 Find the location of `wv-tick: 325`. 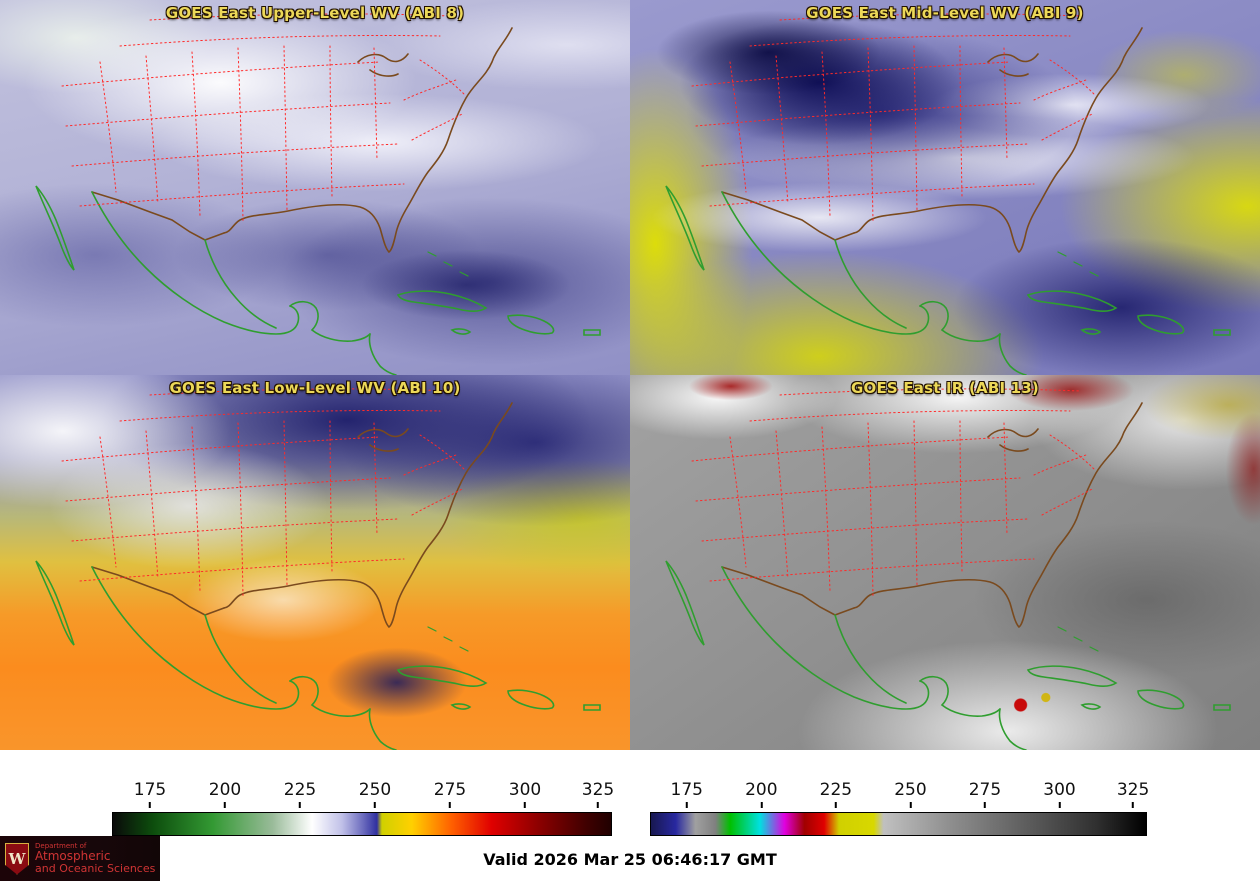

wv-tick: 325 is located at coordinates (598, 794).